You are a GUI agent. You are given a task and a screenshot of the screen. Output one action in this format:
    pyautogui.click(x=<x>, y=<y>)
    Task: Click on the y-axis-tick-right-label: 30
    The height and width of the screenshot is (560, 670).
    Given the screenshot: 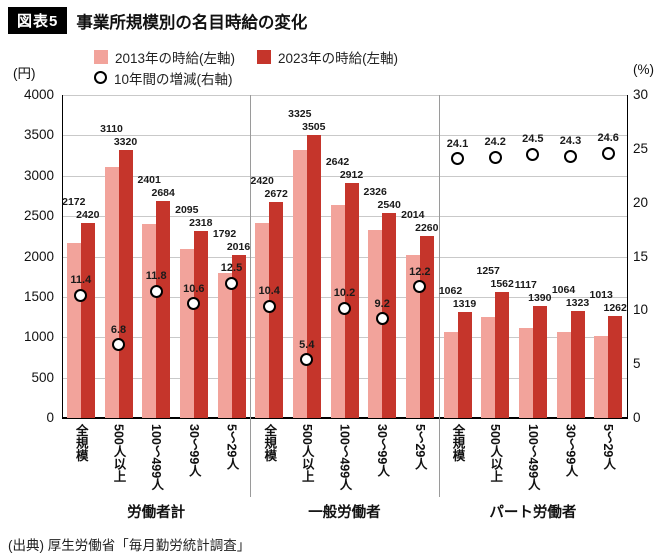 What is the action you would take?
    pyautogui.click(x=641, y=94)
    